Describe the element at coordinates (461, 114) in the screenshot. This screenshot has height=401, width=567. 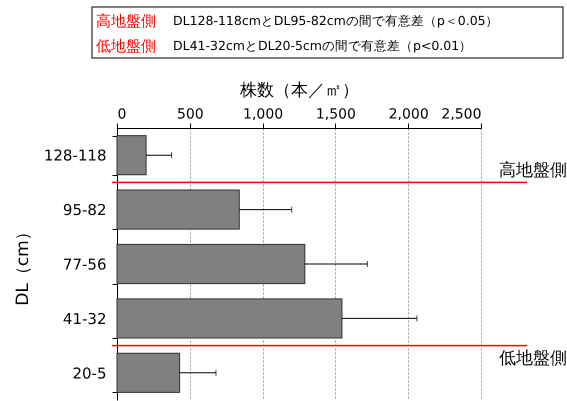
I see `x-tick-label: 2,500` at that location.